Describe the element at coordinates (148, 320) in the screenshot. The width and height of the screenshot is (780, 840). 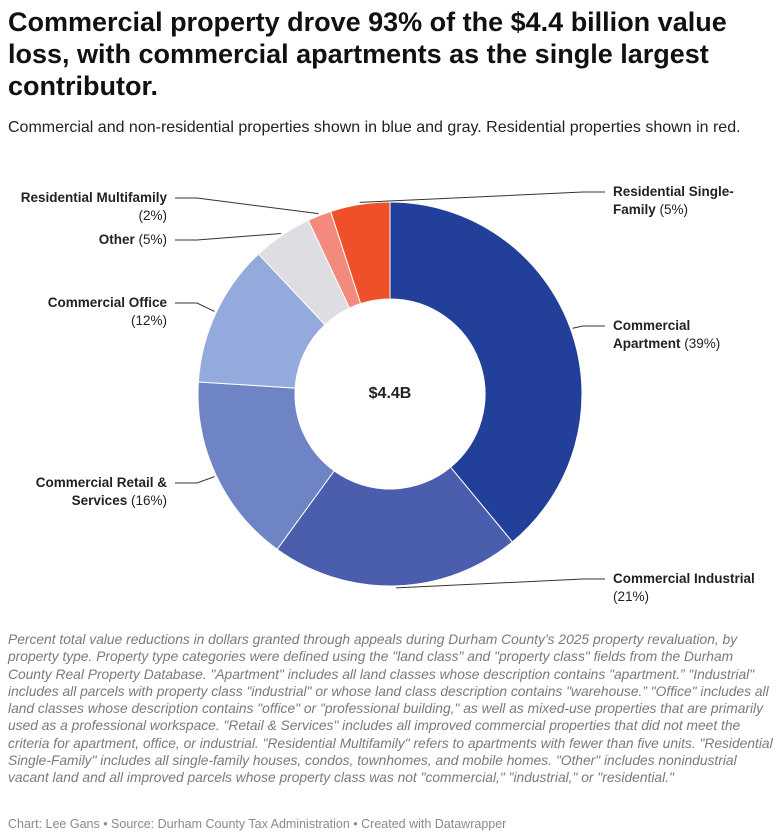
I see `value-label: (12%)` at that location.